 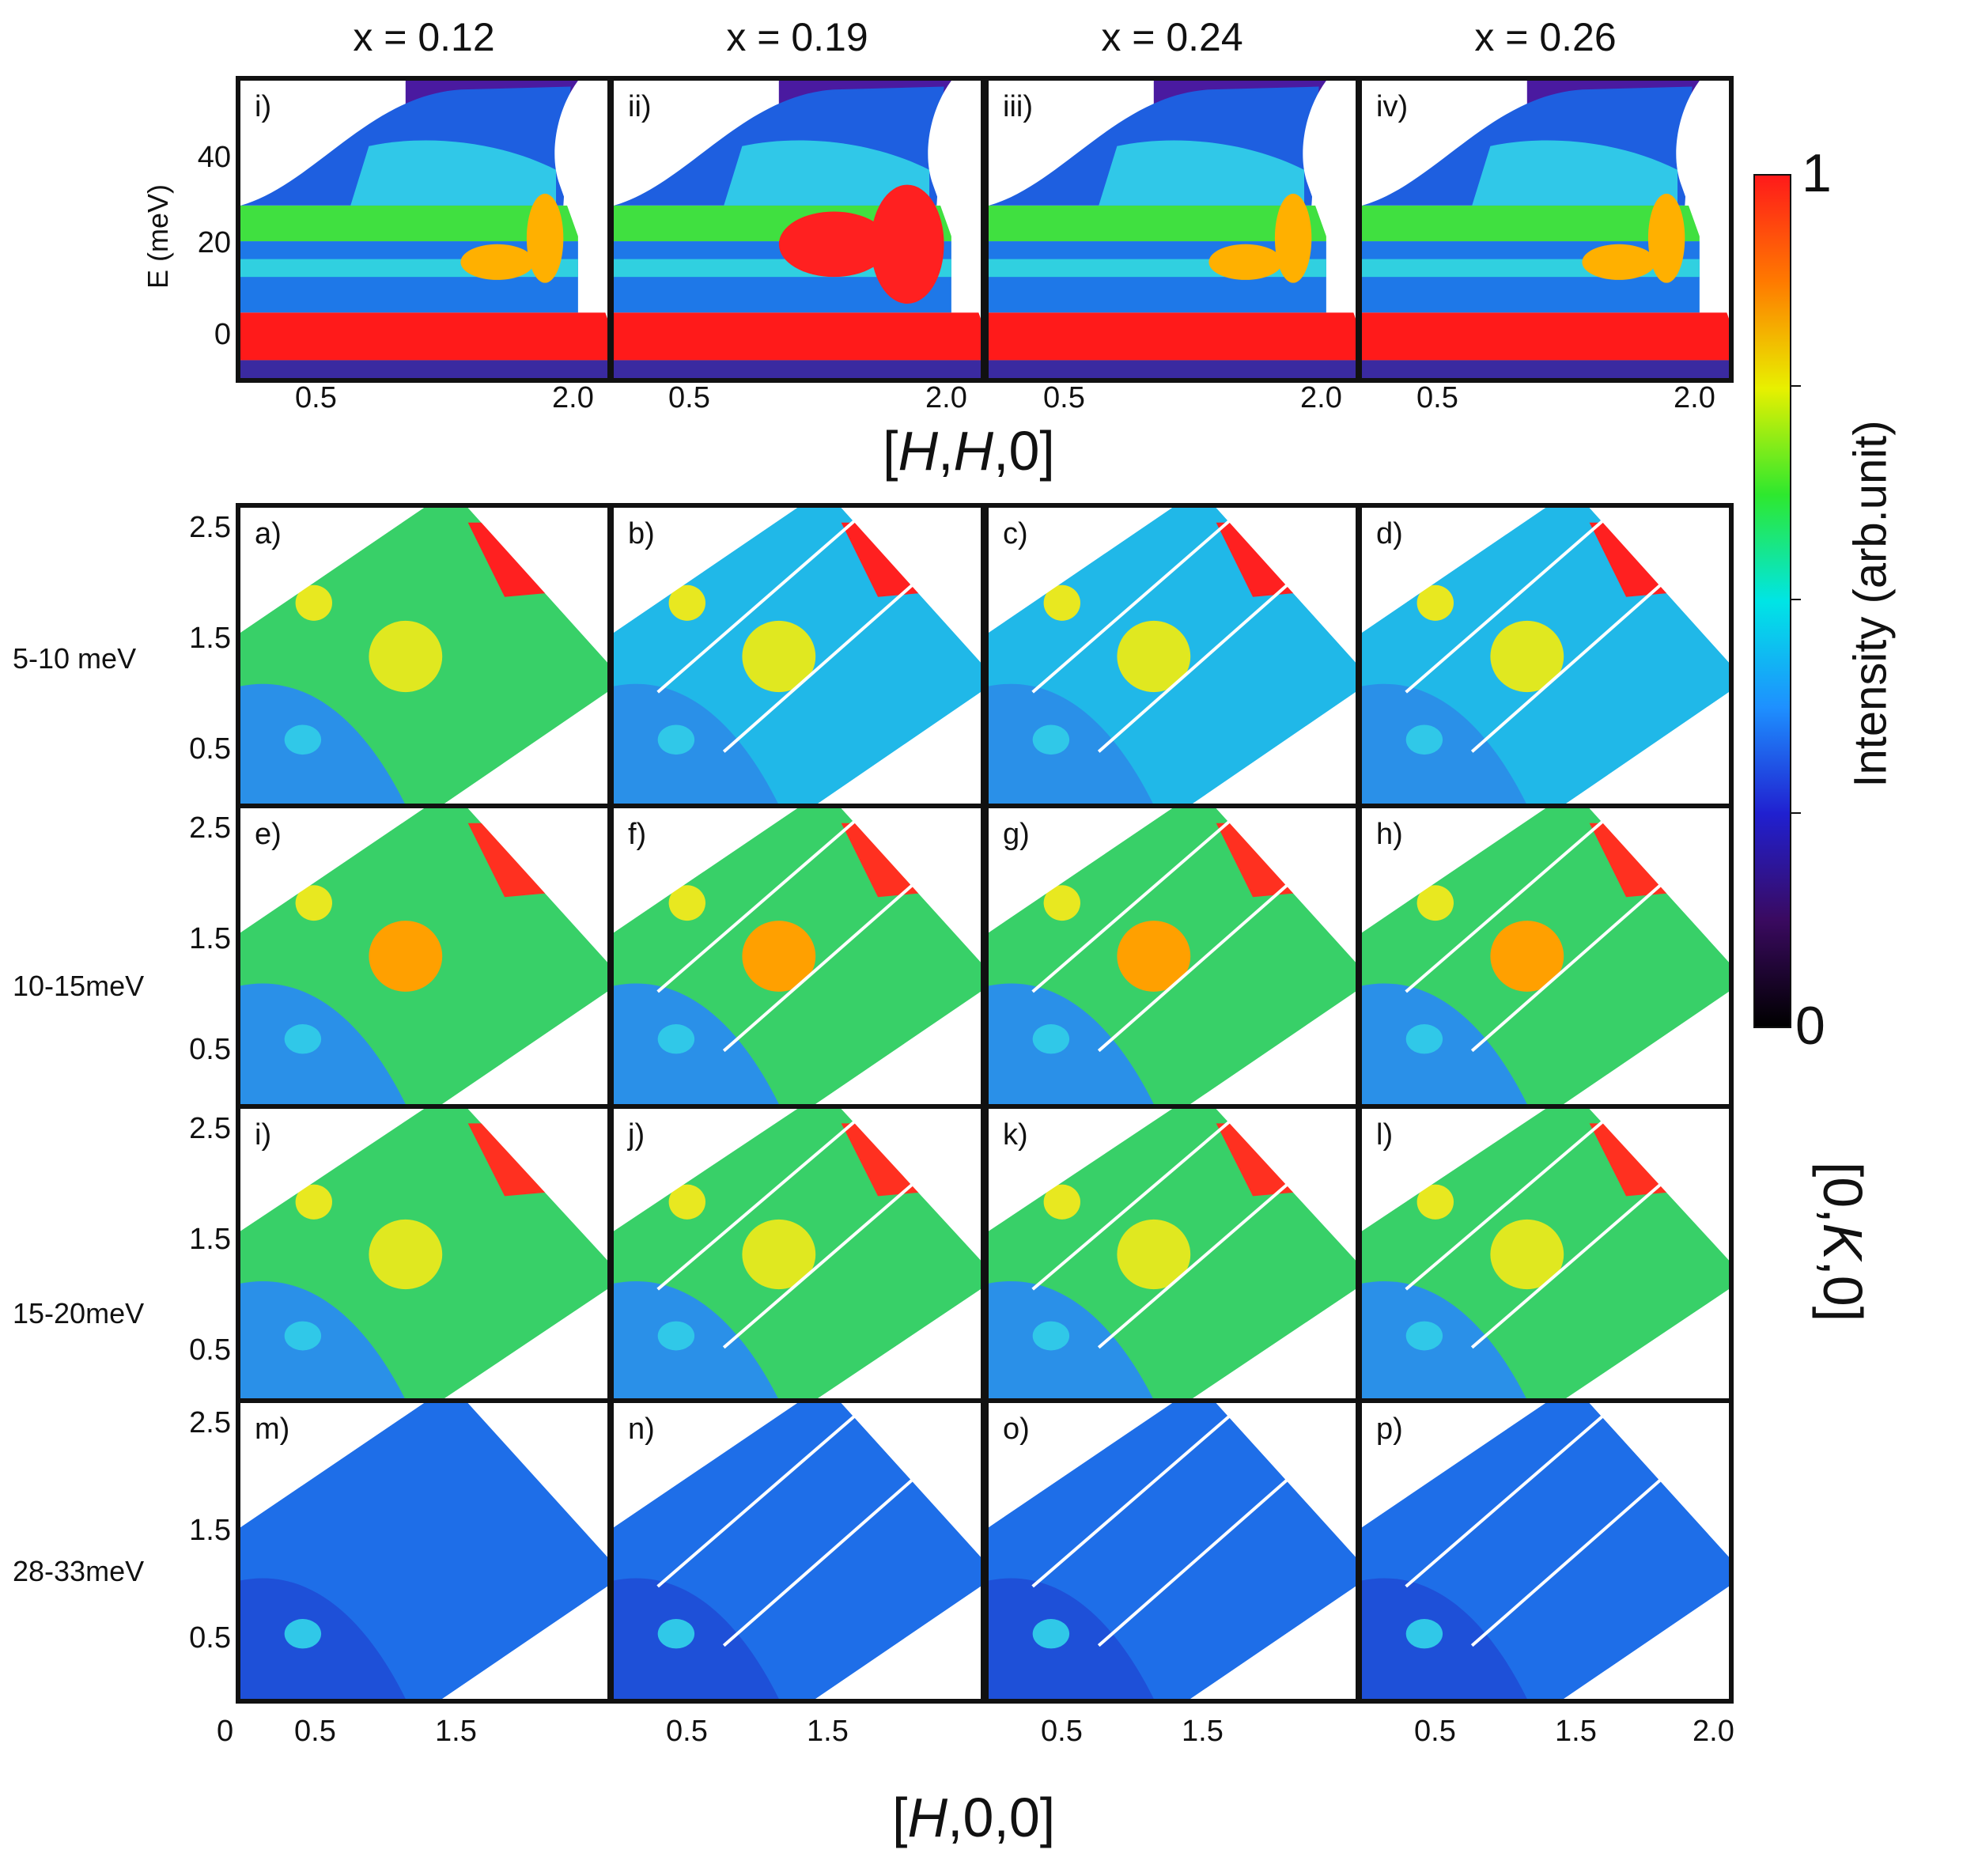 What do you see at coordinates (1017, 1429) in the screenshot?
I see `panel-label: o)` at bounding box center [1017, 1429].